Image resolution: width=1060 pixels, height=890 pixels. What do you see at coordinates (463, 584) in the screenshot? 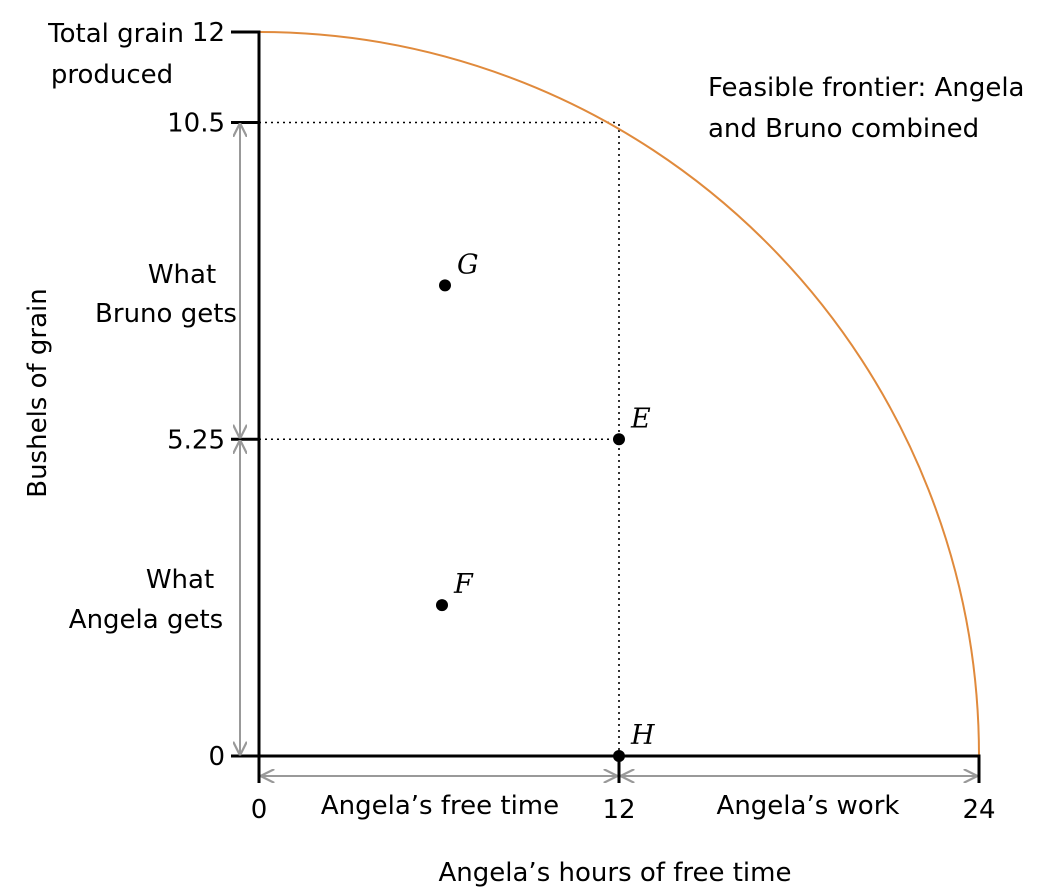
I see `point-label-f: F` at bounding box center [463, 584].